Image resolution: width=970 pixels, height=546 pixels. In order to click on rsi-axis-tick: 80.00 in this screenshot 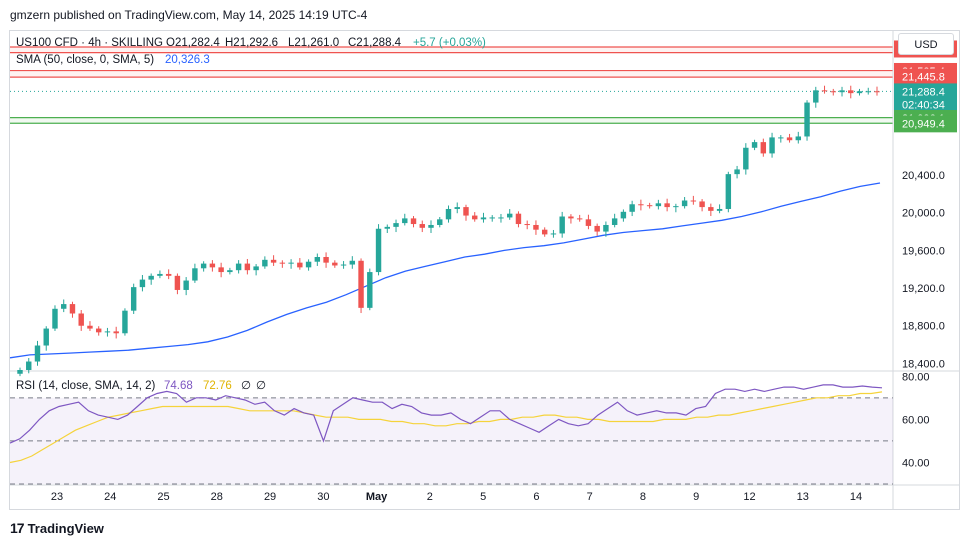, I will do `click(916, 377)`.